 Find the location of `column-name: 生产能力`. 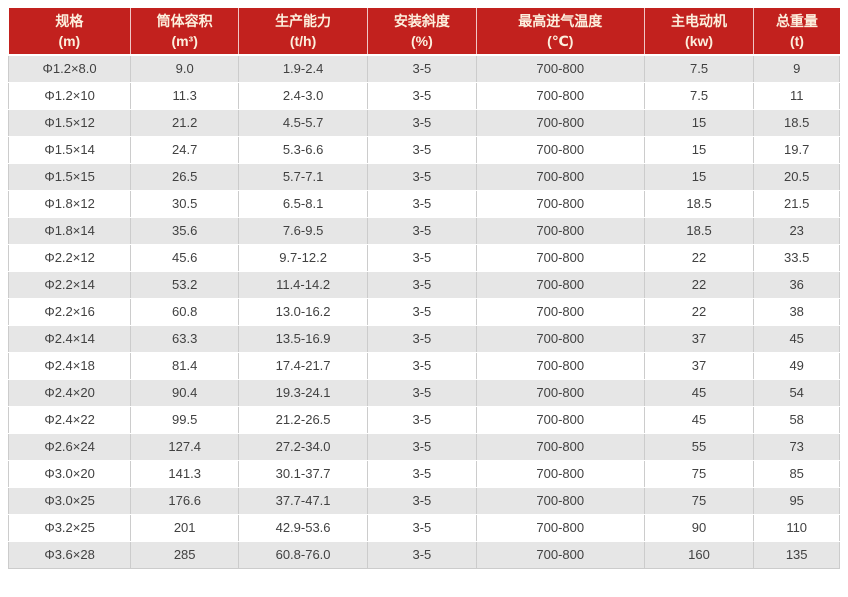

column-name: 生产能力 is located at coordinates (303, 21).